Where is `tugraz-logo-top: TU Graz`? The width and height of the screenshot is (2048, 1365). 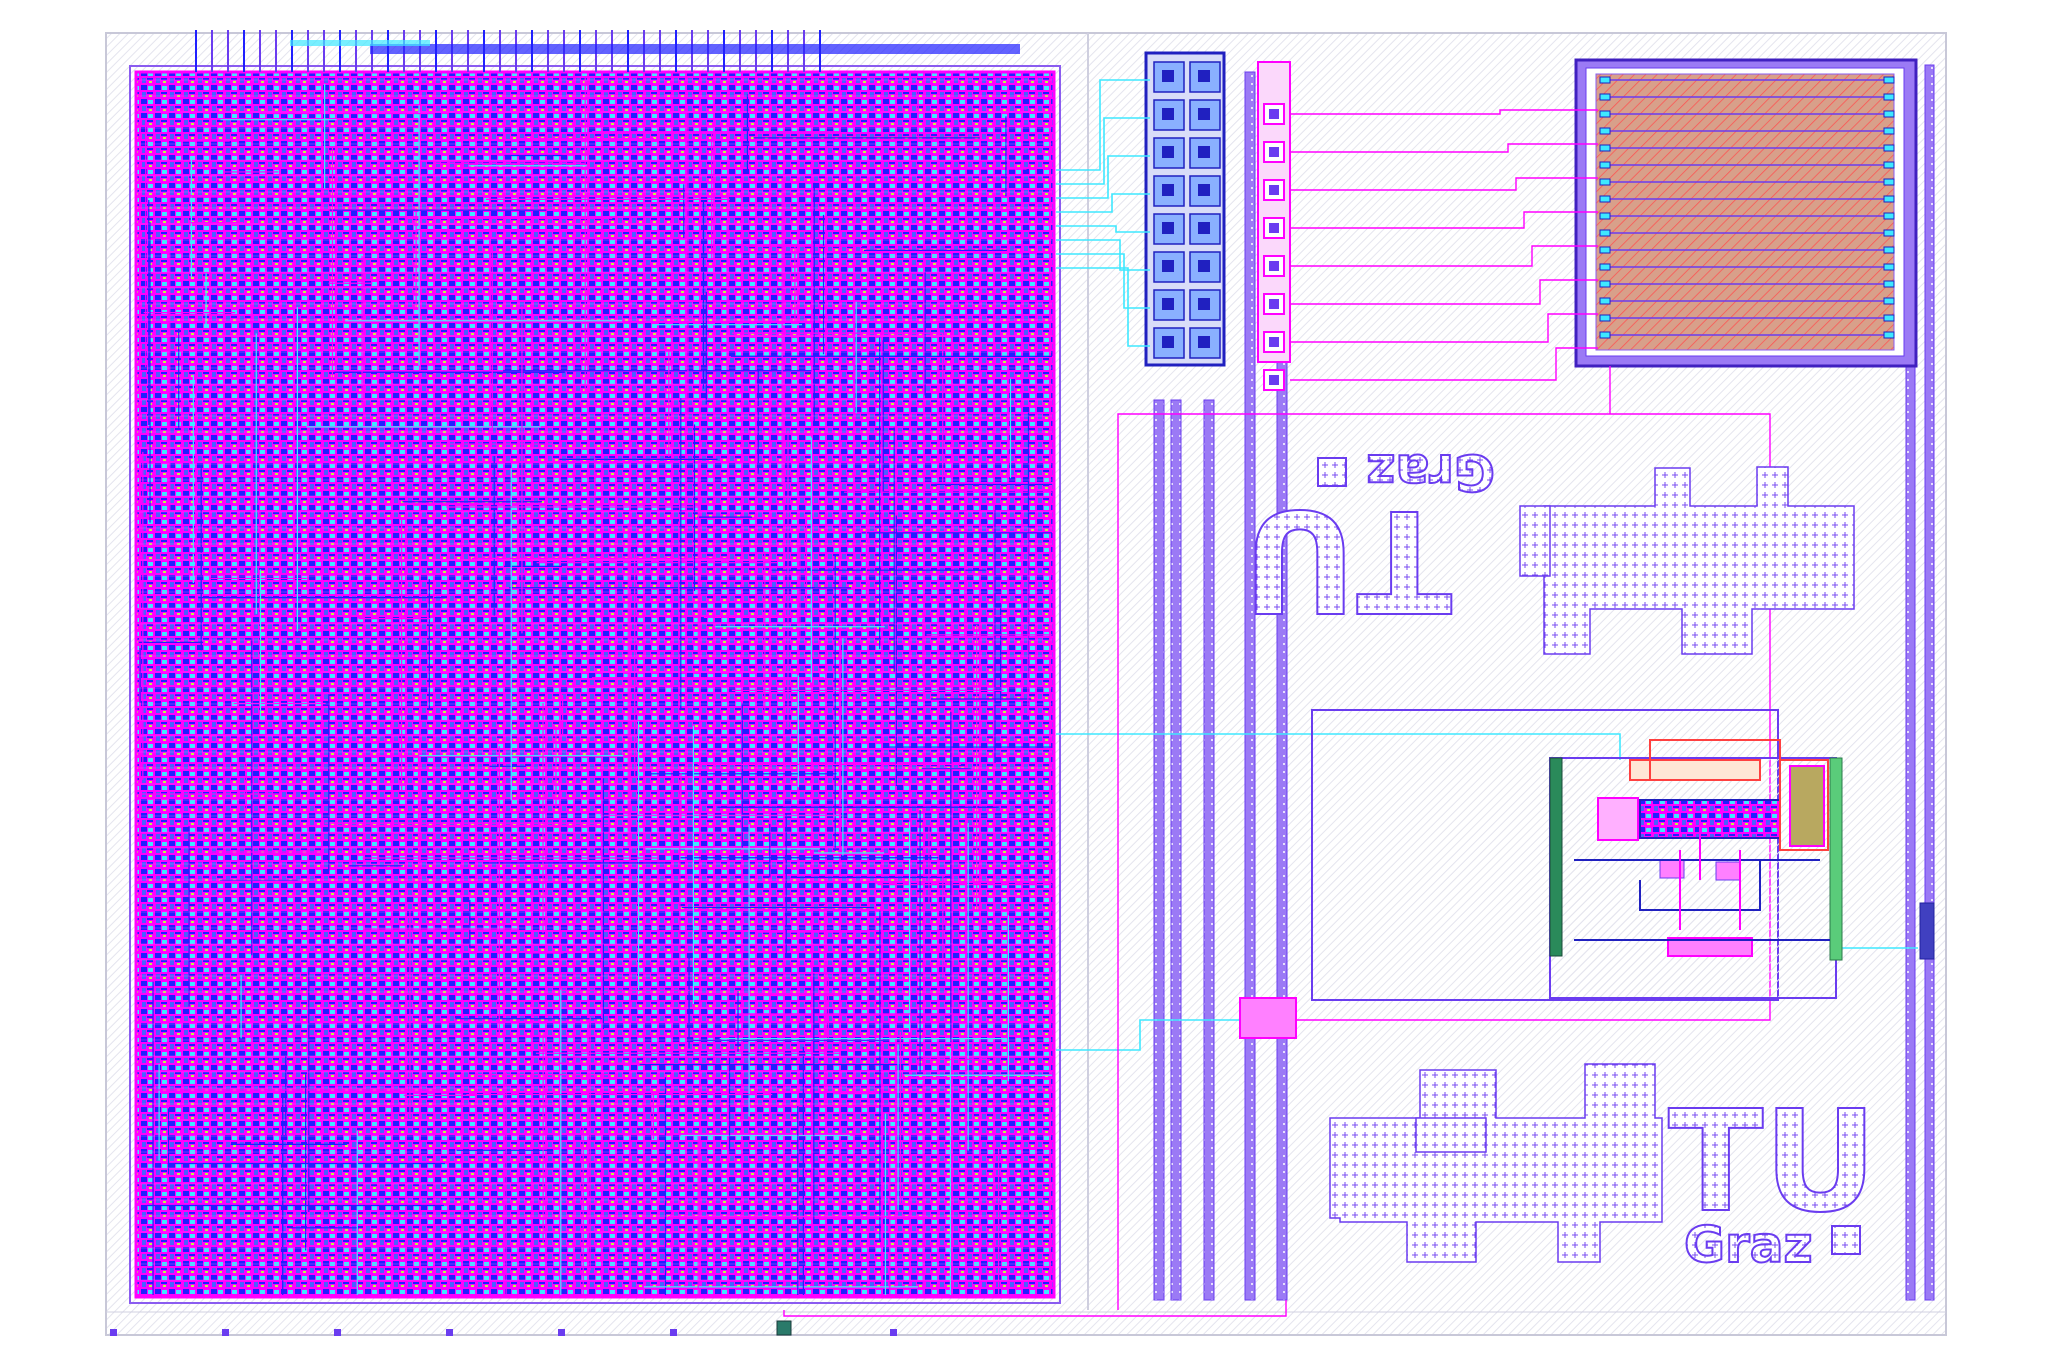
tugraz-logo-top: TU Graz is located at coordinates (1548, 548).